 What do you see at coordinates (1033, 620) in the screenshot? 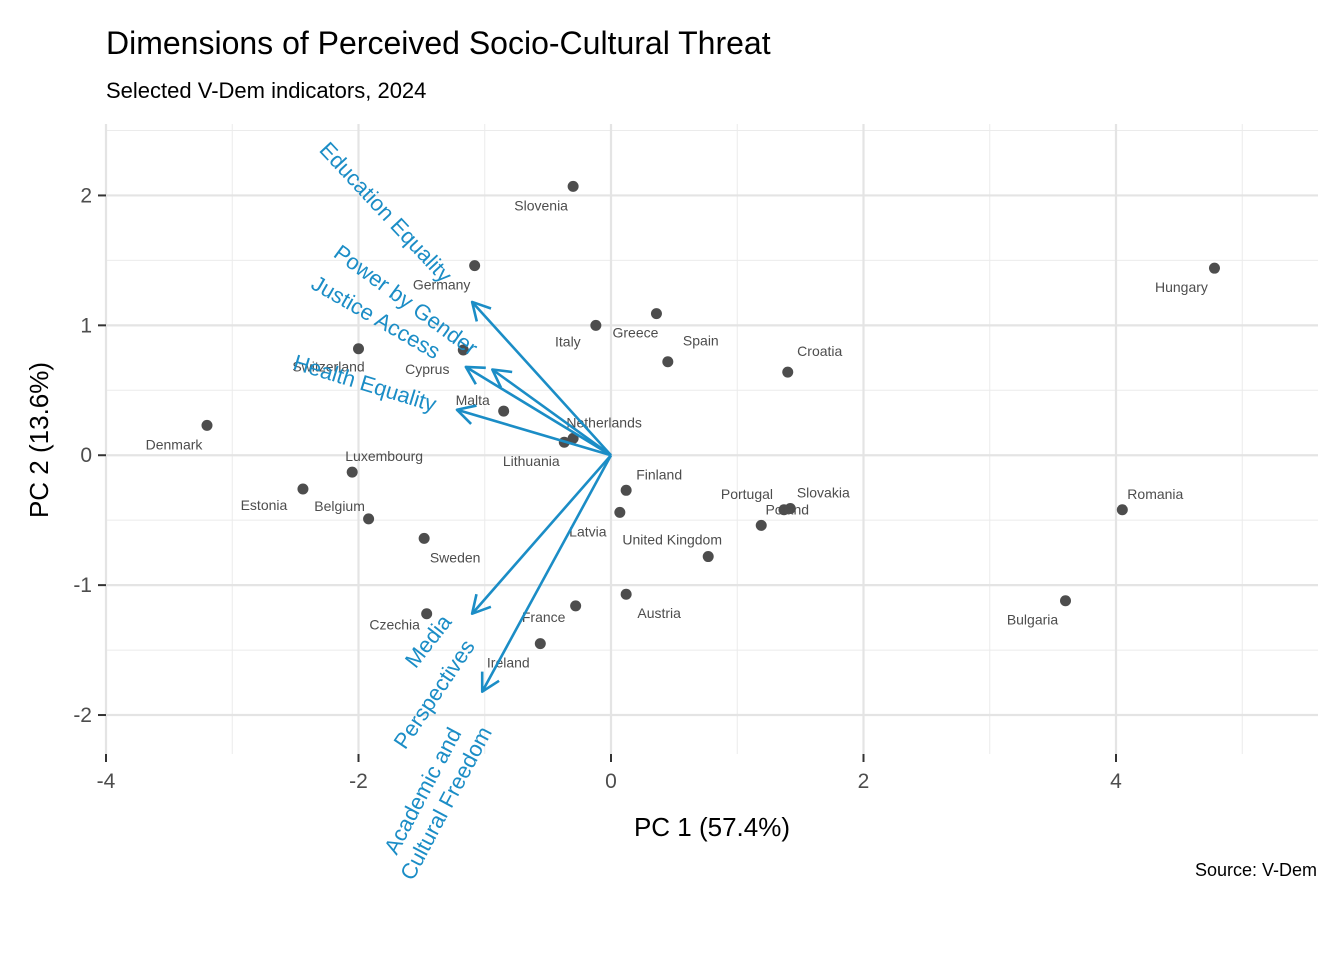
I see `country-label: Bulgaria` at bounding box center [1033, 620].